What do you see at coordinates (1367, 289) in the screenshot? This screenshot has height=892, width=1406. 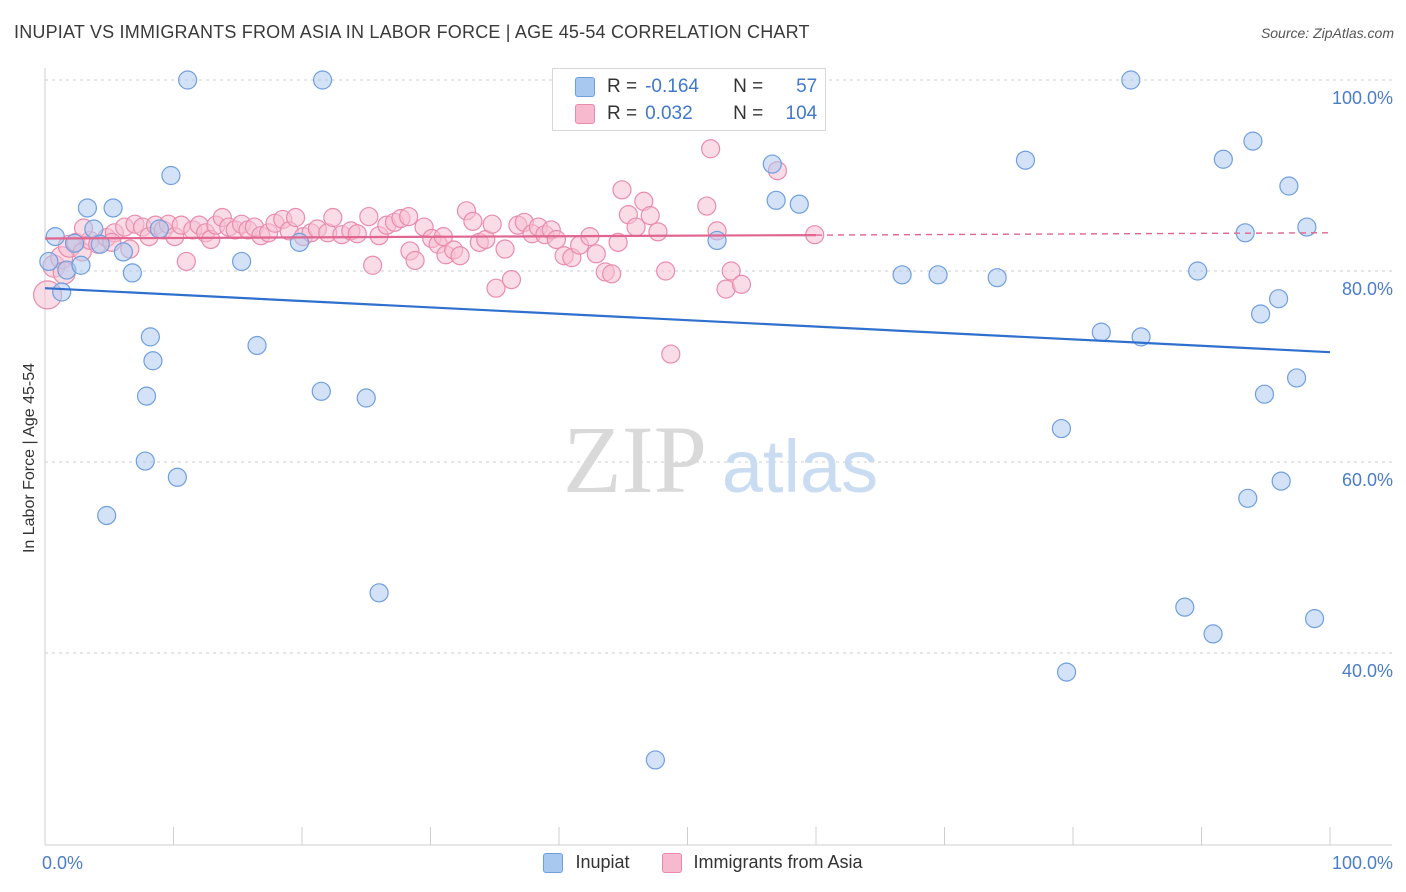 I see `y-tick-label: 80.0%` at bounding box center [1367, 289].